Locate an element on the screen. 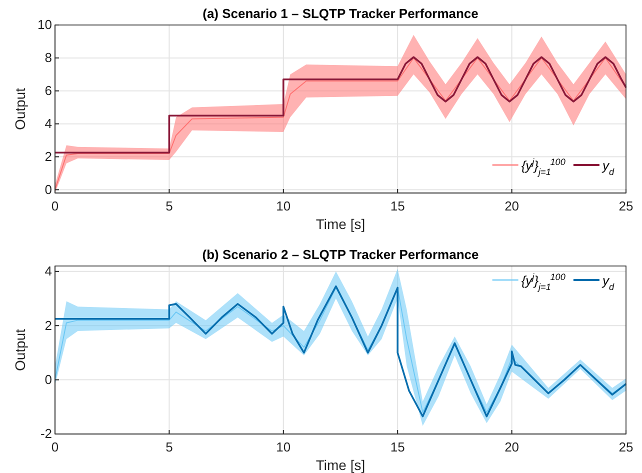 This screenshot has height=473, width=642. y-tick-label: -2 is located at coordinates (46, 434).